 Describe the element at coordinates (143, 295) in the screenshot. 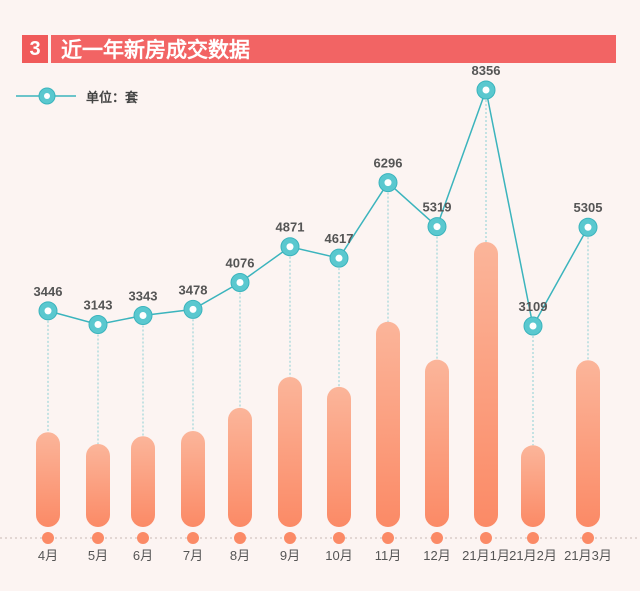

I see `data-label: 3343` at that location.